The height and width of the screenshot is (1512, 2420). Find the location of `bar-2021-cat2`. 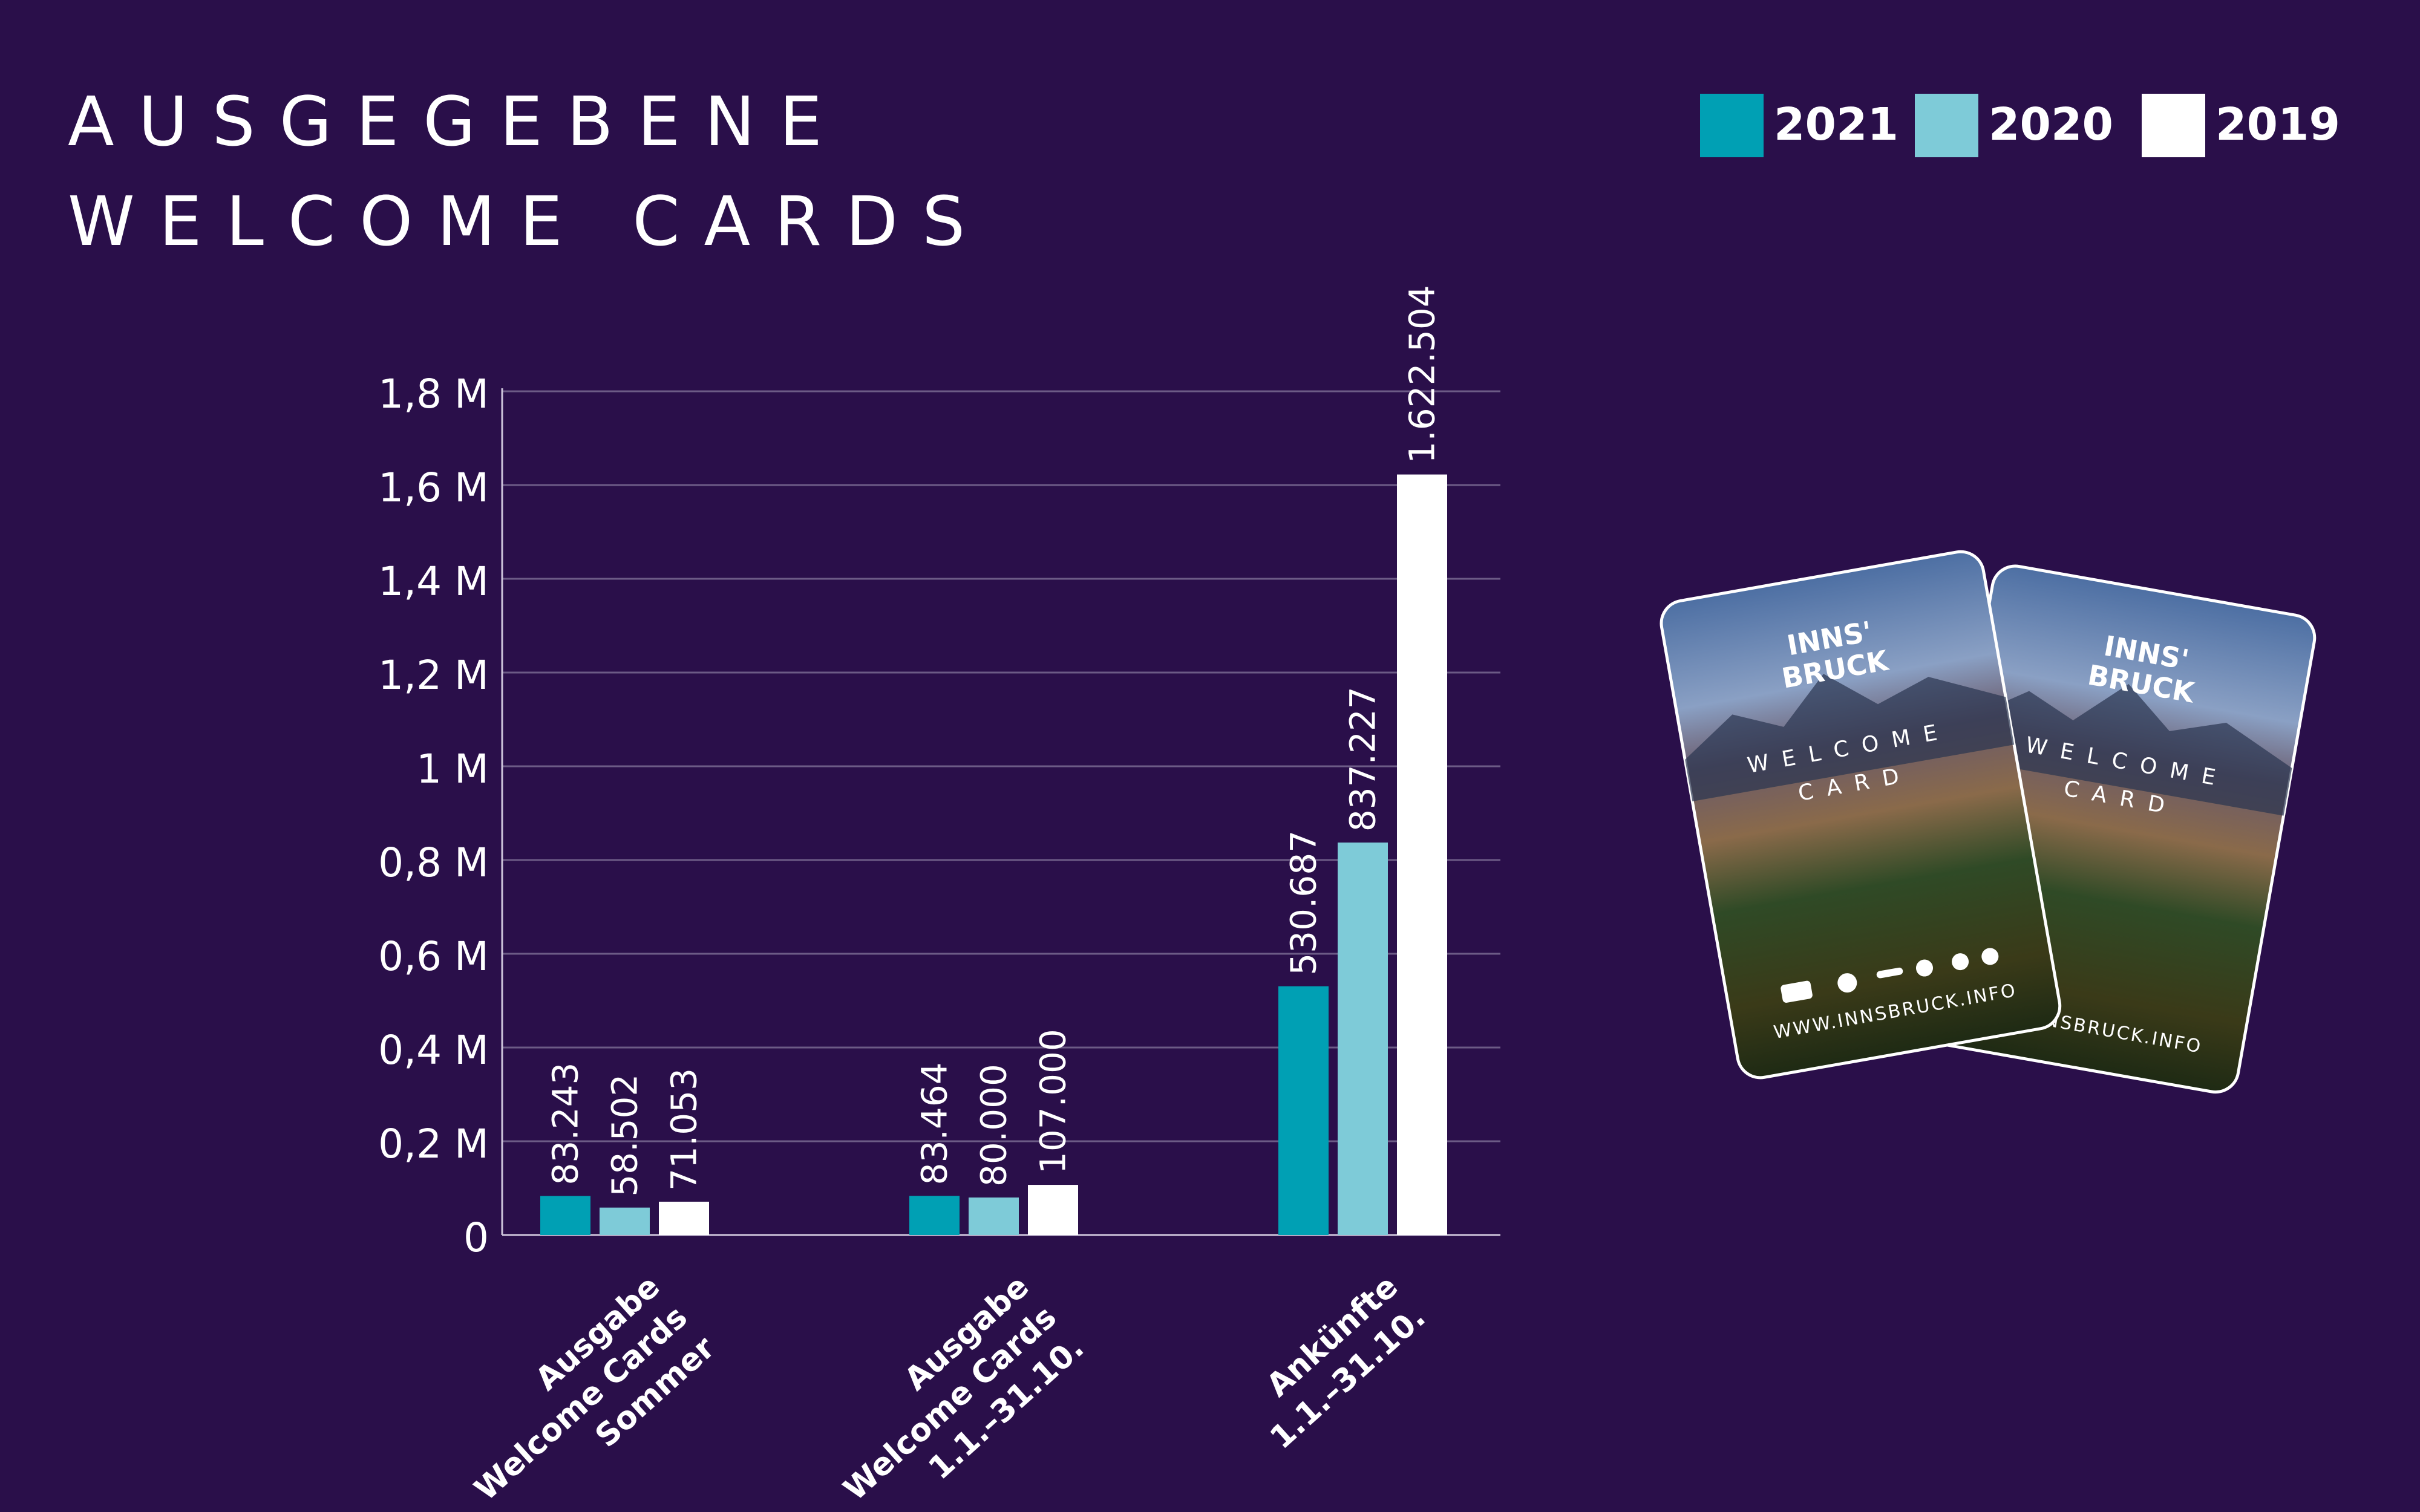

bar-2021-cat2 is located at coordinates (934, 1215).